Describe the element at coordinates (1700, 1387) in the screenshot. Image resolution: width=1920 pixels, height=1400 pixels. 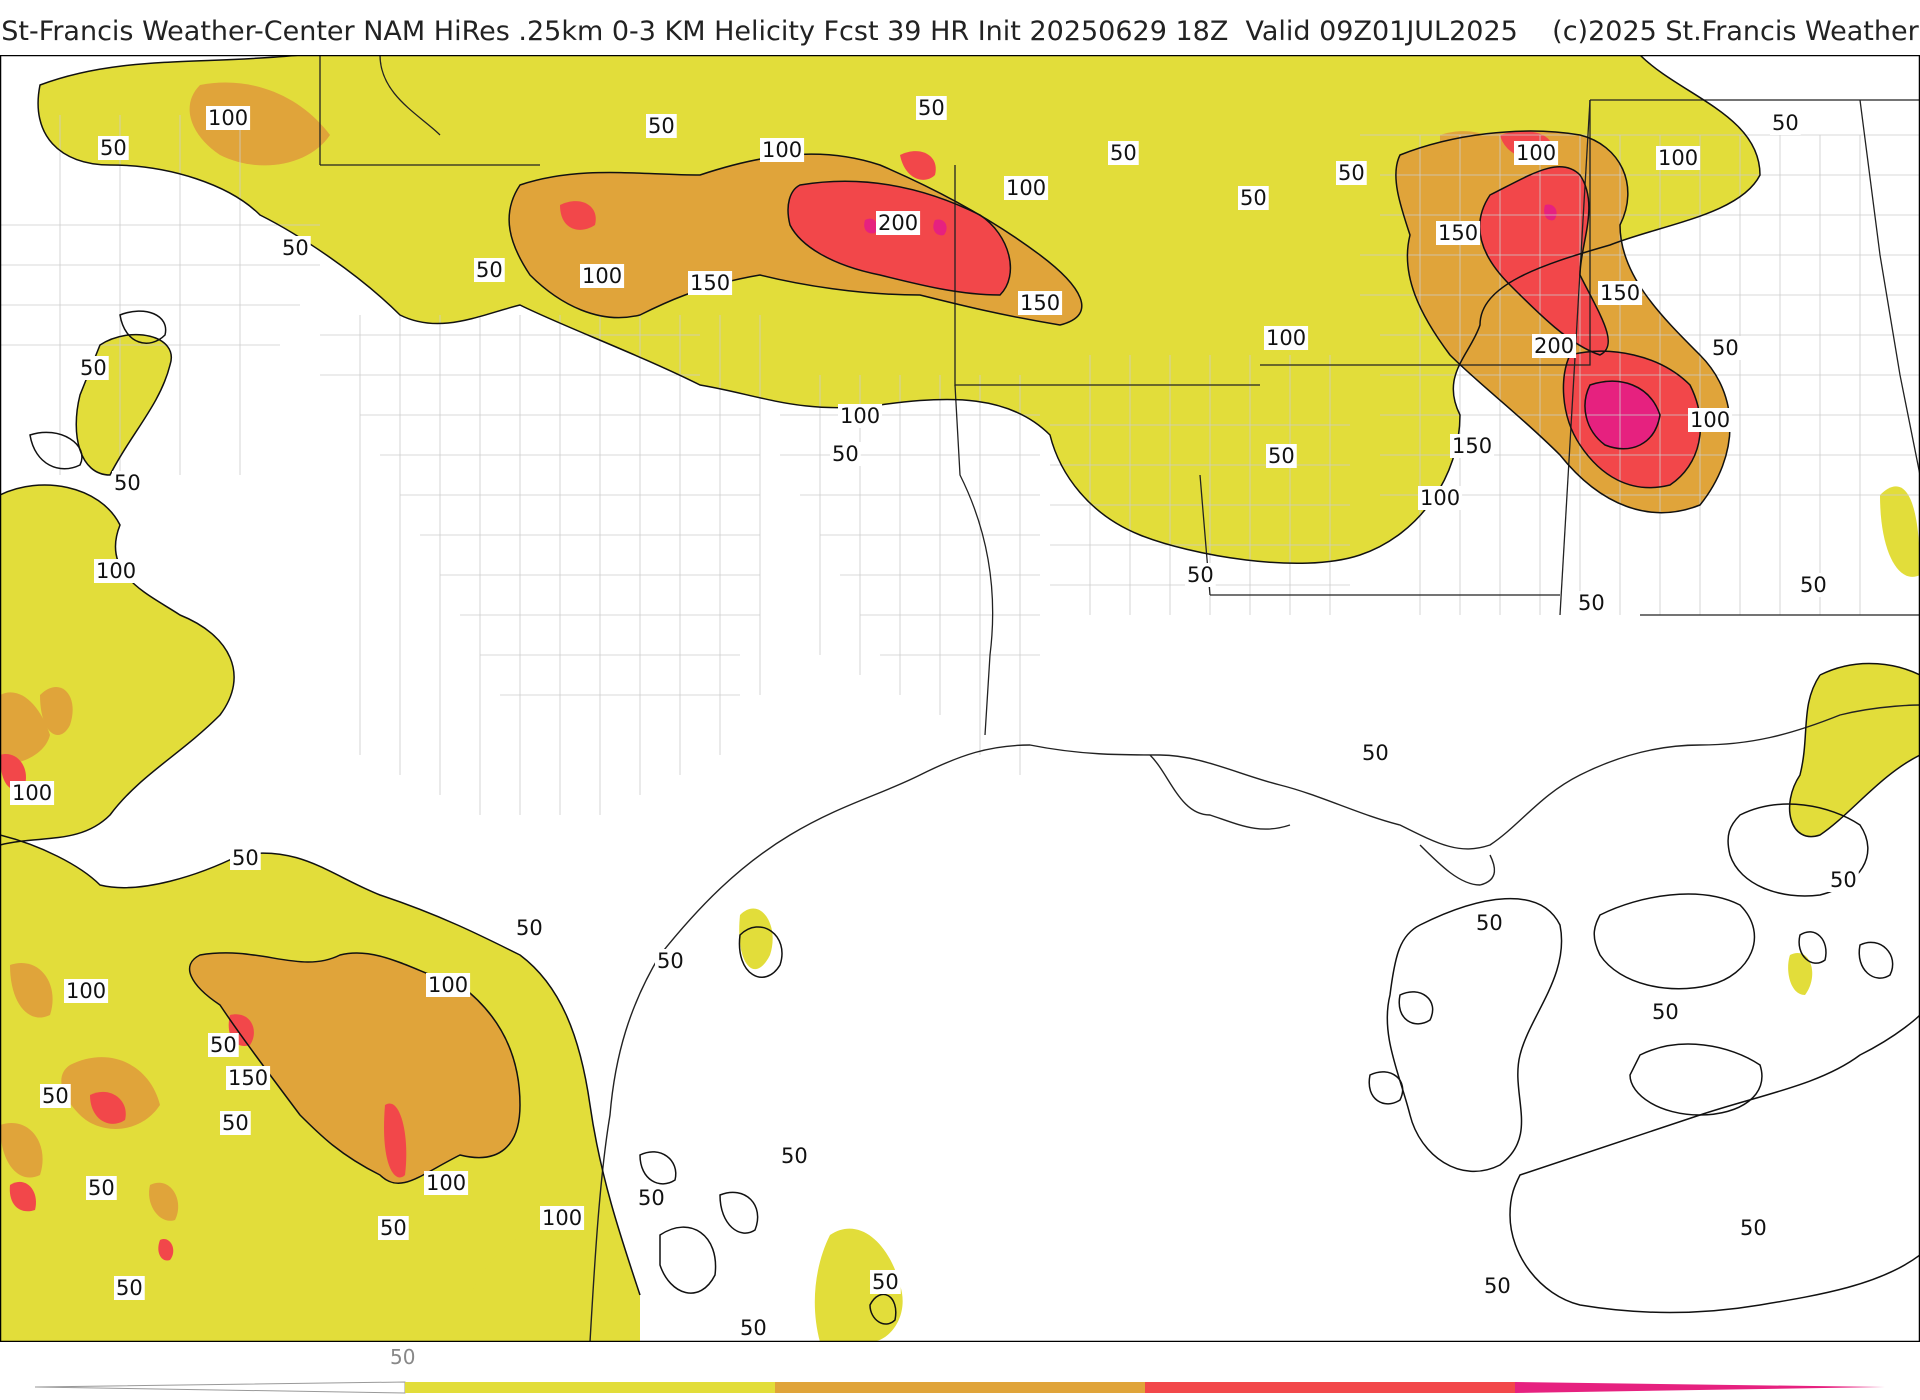
I see `colorbar-high-triangle` at that location.